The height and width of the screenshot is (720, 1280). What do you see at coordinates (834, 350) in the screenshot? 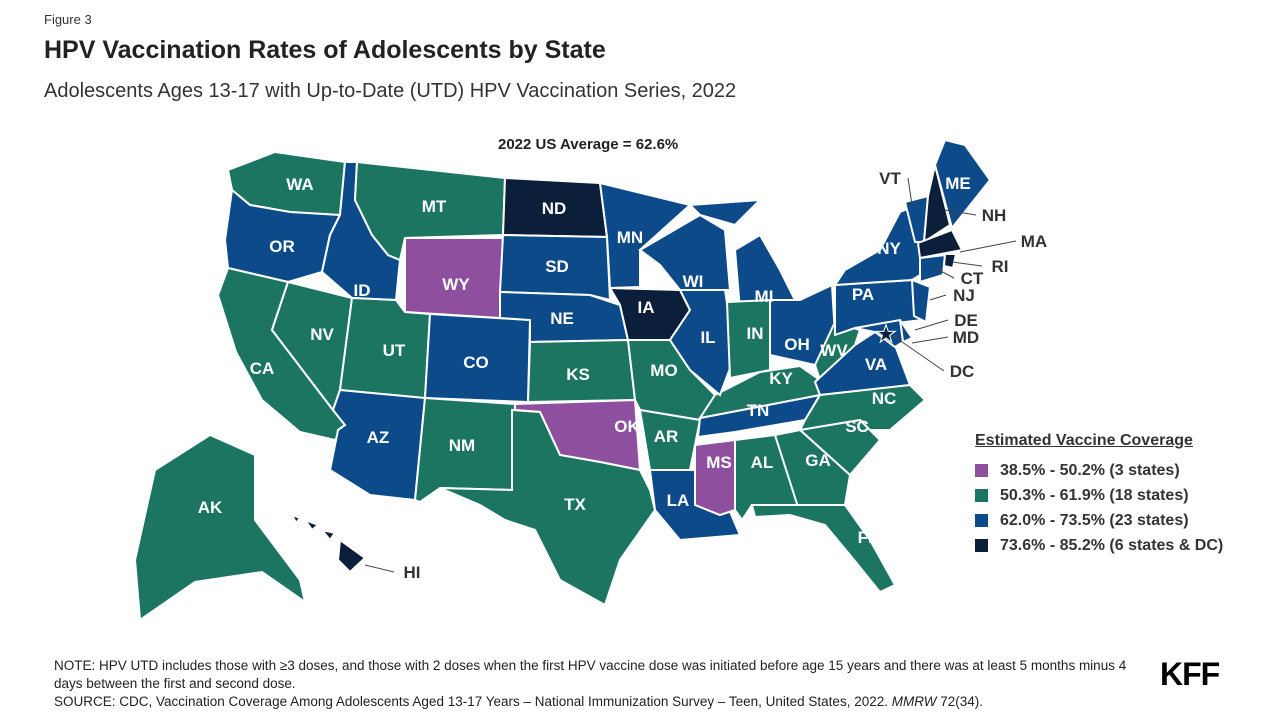
I see `state-label-wv: WV` at bounding box center [834, 350].